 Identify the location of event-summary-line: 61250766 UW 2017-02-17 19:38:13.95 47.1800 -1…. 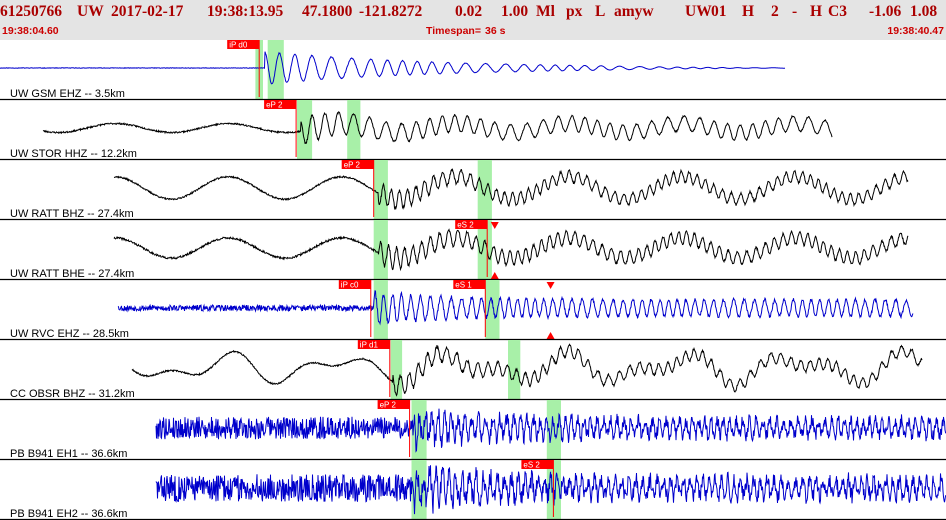
(473, 12).